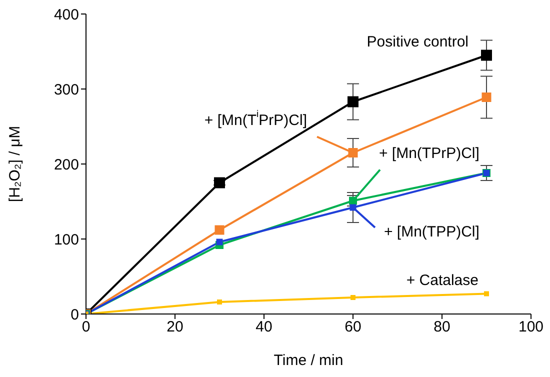 The image size is (550, 377). Describe the element at coordinates (309, 360) in the screenshot. I see `x-axis-title: Time / min` at that location.